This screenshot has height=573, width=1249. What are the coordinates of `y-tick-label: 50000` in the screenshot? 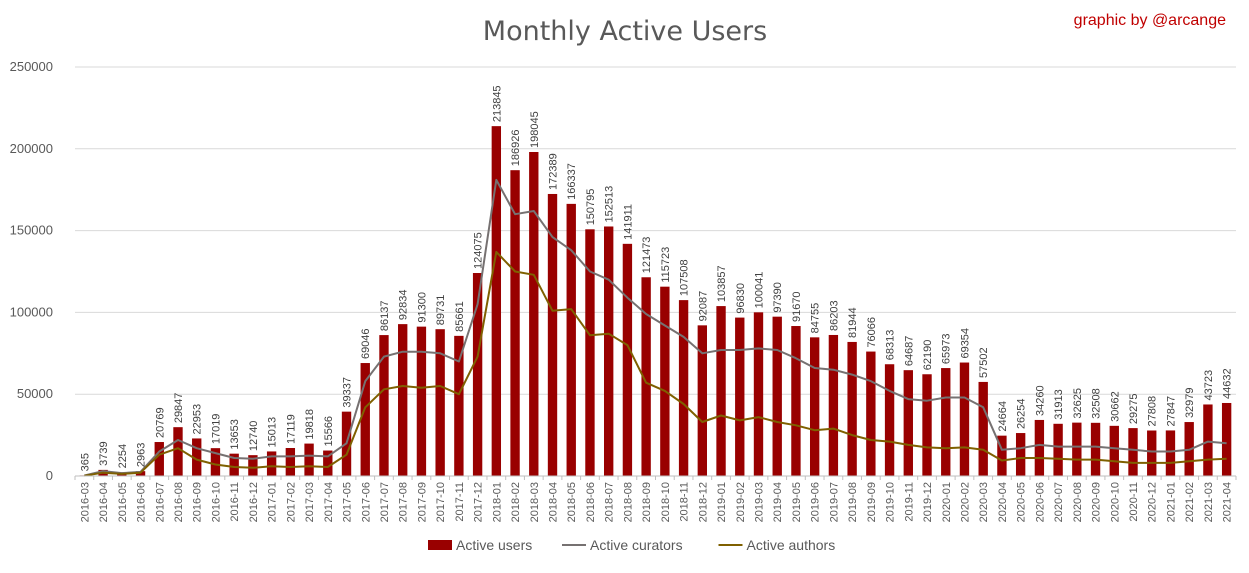 It's located at (35, 393).